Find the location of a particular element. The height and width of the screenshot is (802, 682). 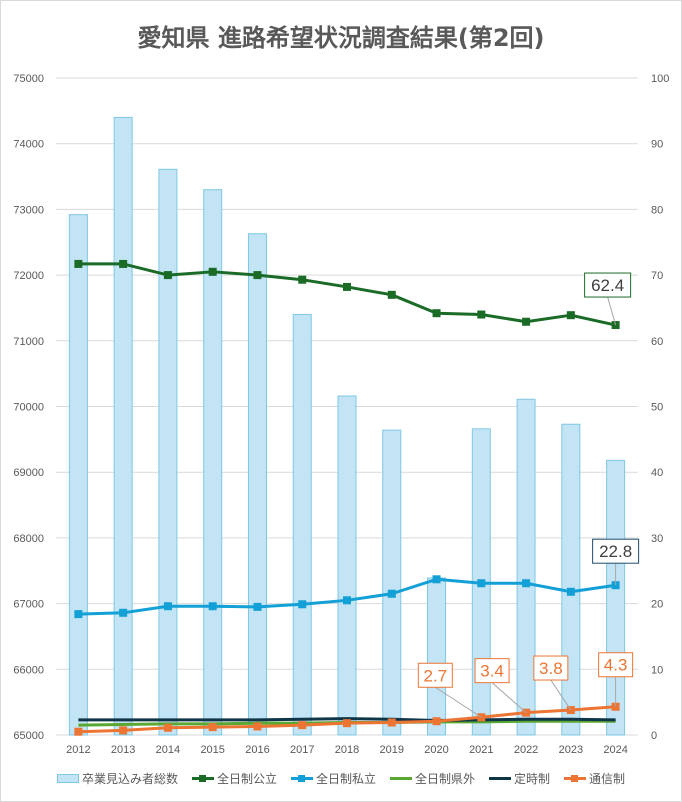

right-axis-tick-label: 30 is located at coordinates (657, 539).